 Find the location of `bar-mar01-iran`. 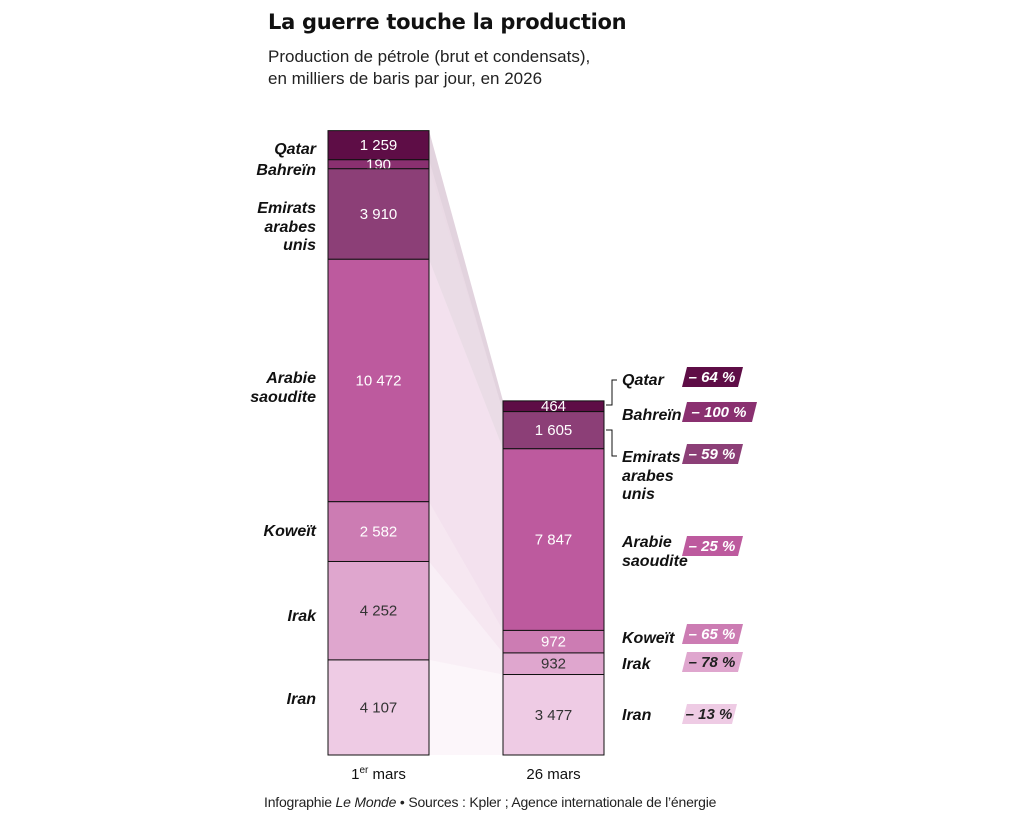

bar-mar01-iran is located at coordinates (378, 707).